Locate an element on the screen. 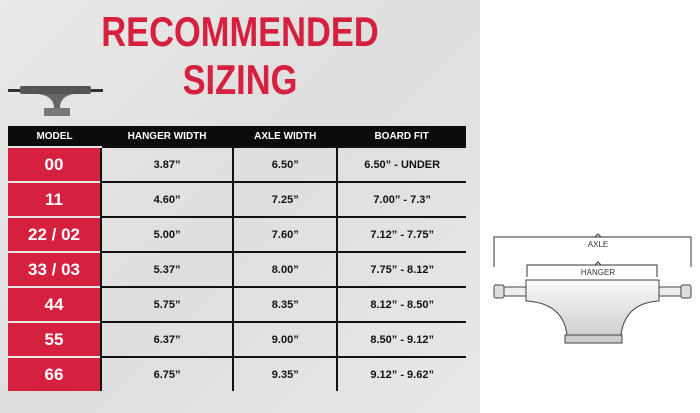  table-header-row: MODEL HANGER WIDTH AXLE WIDTH BOARD FIT is located at coordinates (237, 136).